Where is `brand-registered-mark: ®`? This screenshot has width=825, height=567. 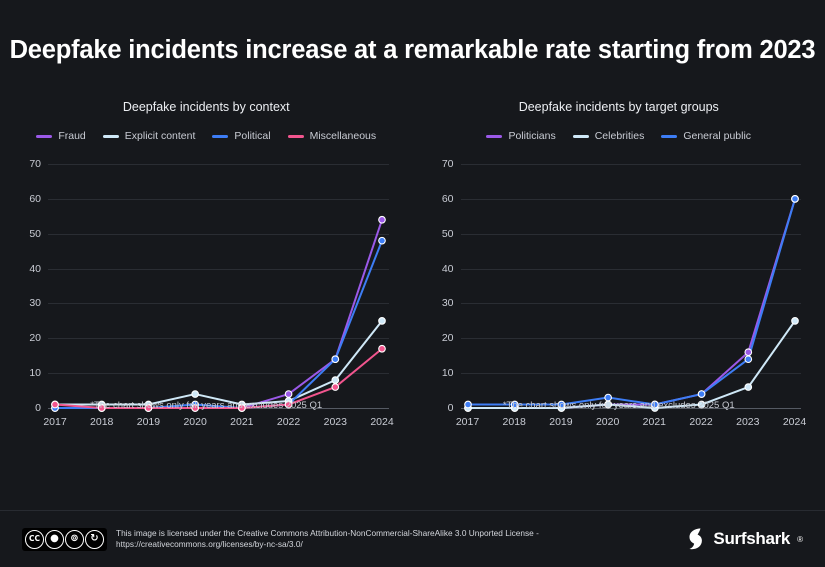
brand-registered-mark: ® is located at coordinates (800, 539).